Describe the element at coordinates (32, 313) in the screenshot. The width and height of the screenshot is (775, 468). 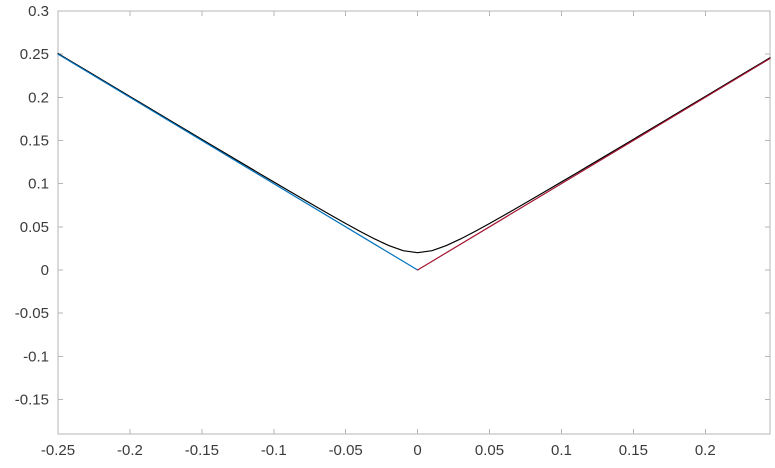
I see `y-tick-label: -0.05` at that location.